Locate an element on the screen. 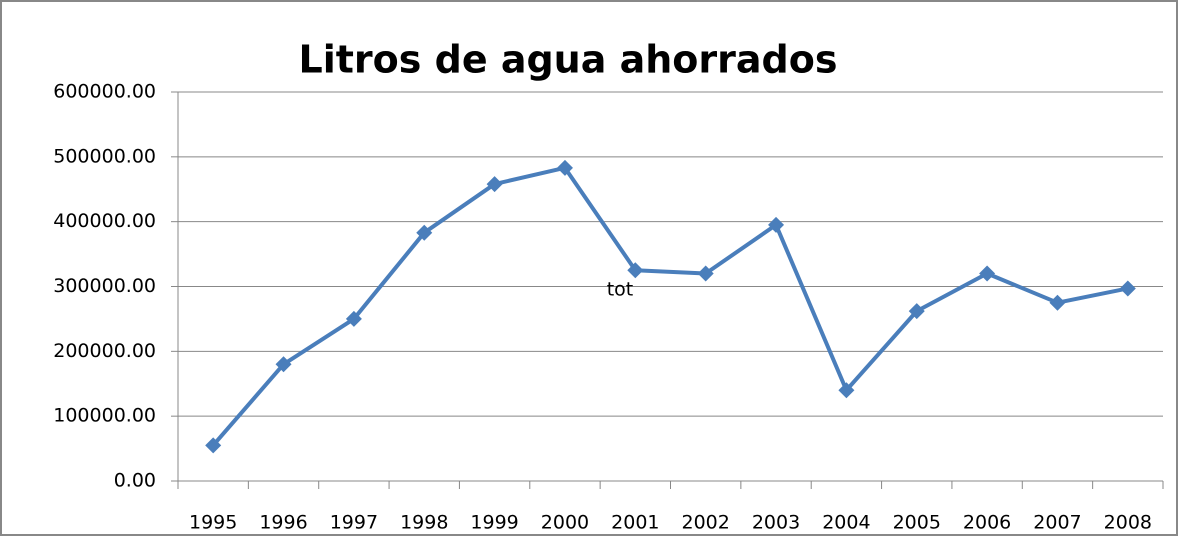 This screenshot has width=1178, height=536. x-tick-label: 2005 is located at coordinates (917, 523).